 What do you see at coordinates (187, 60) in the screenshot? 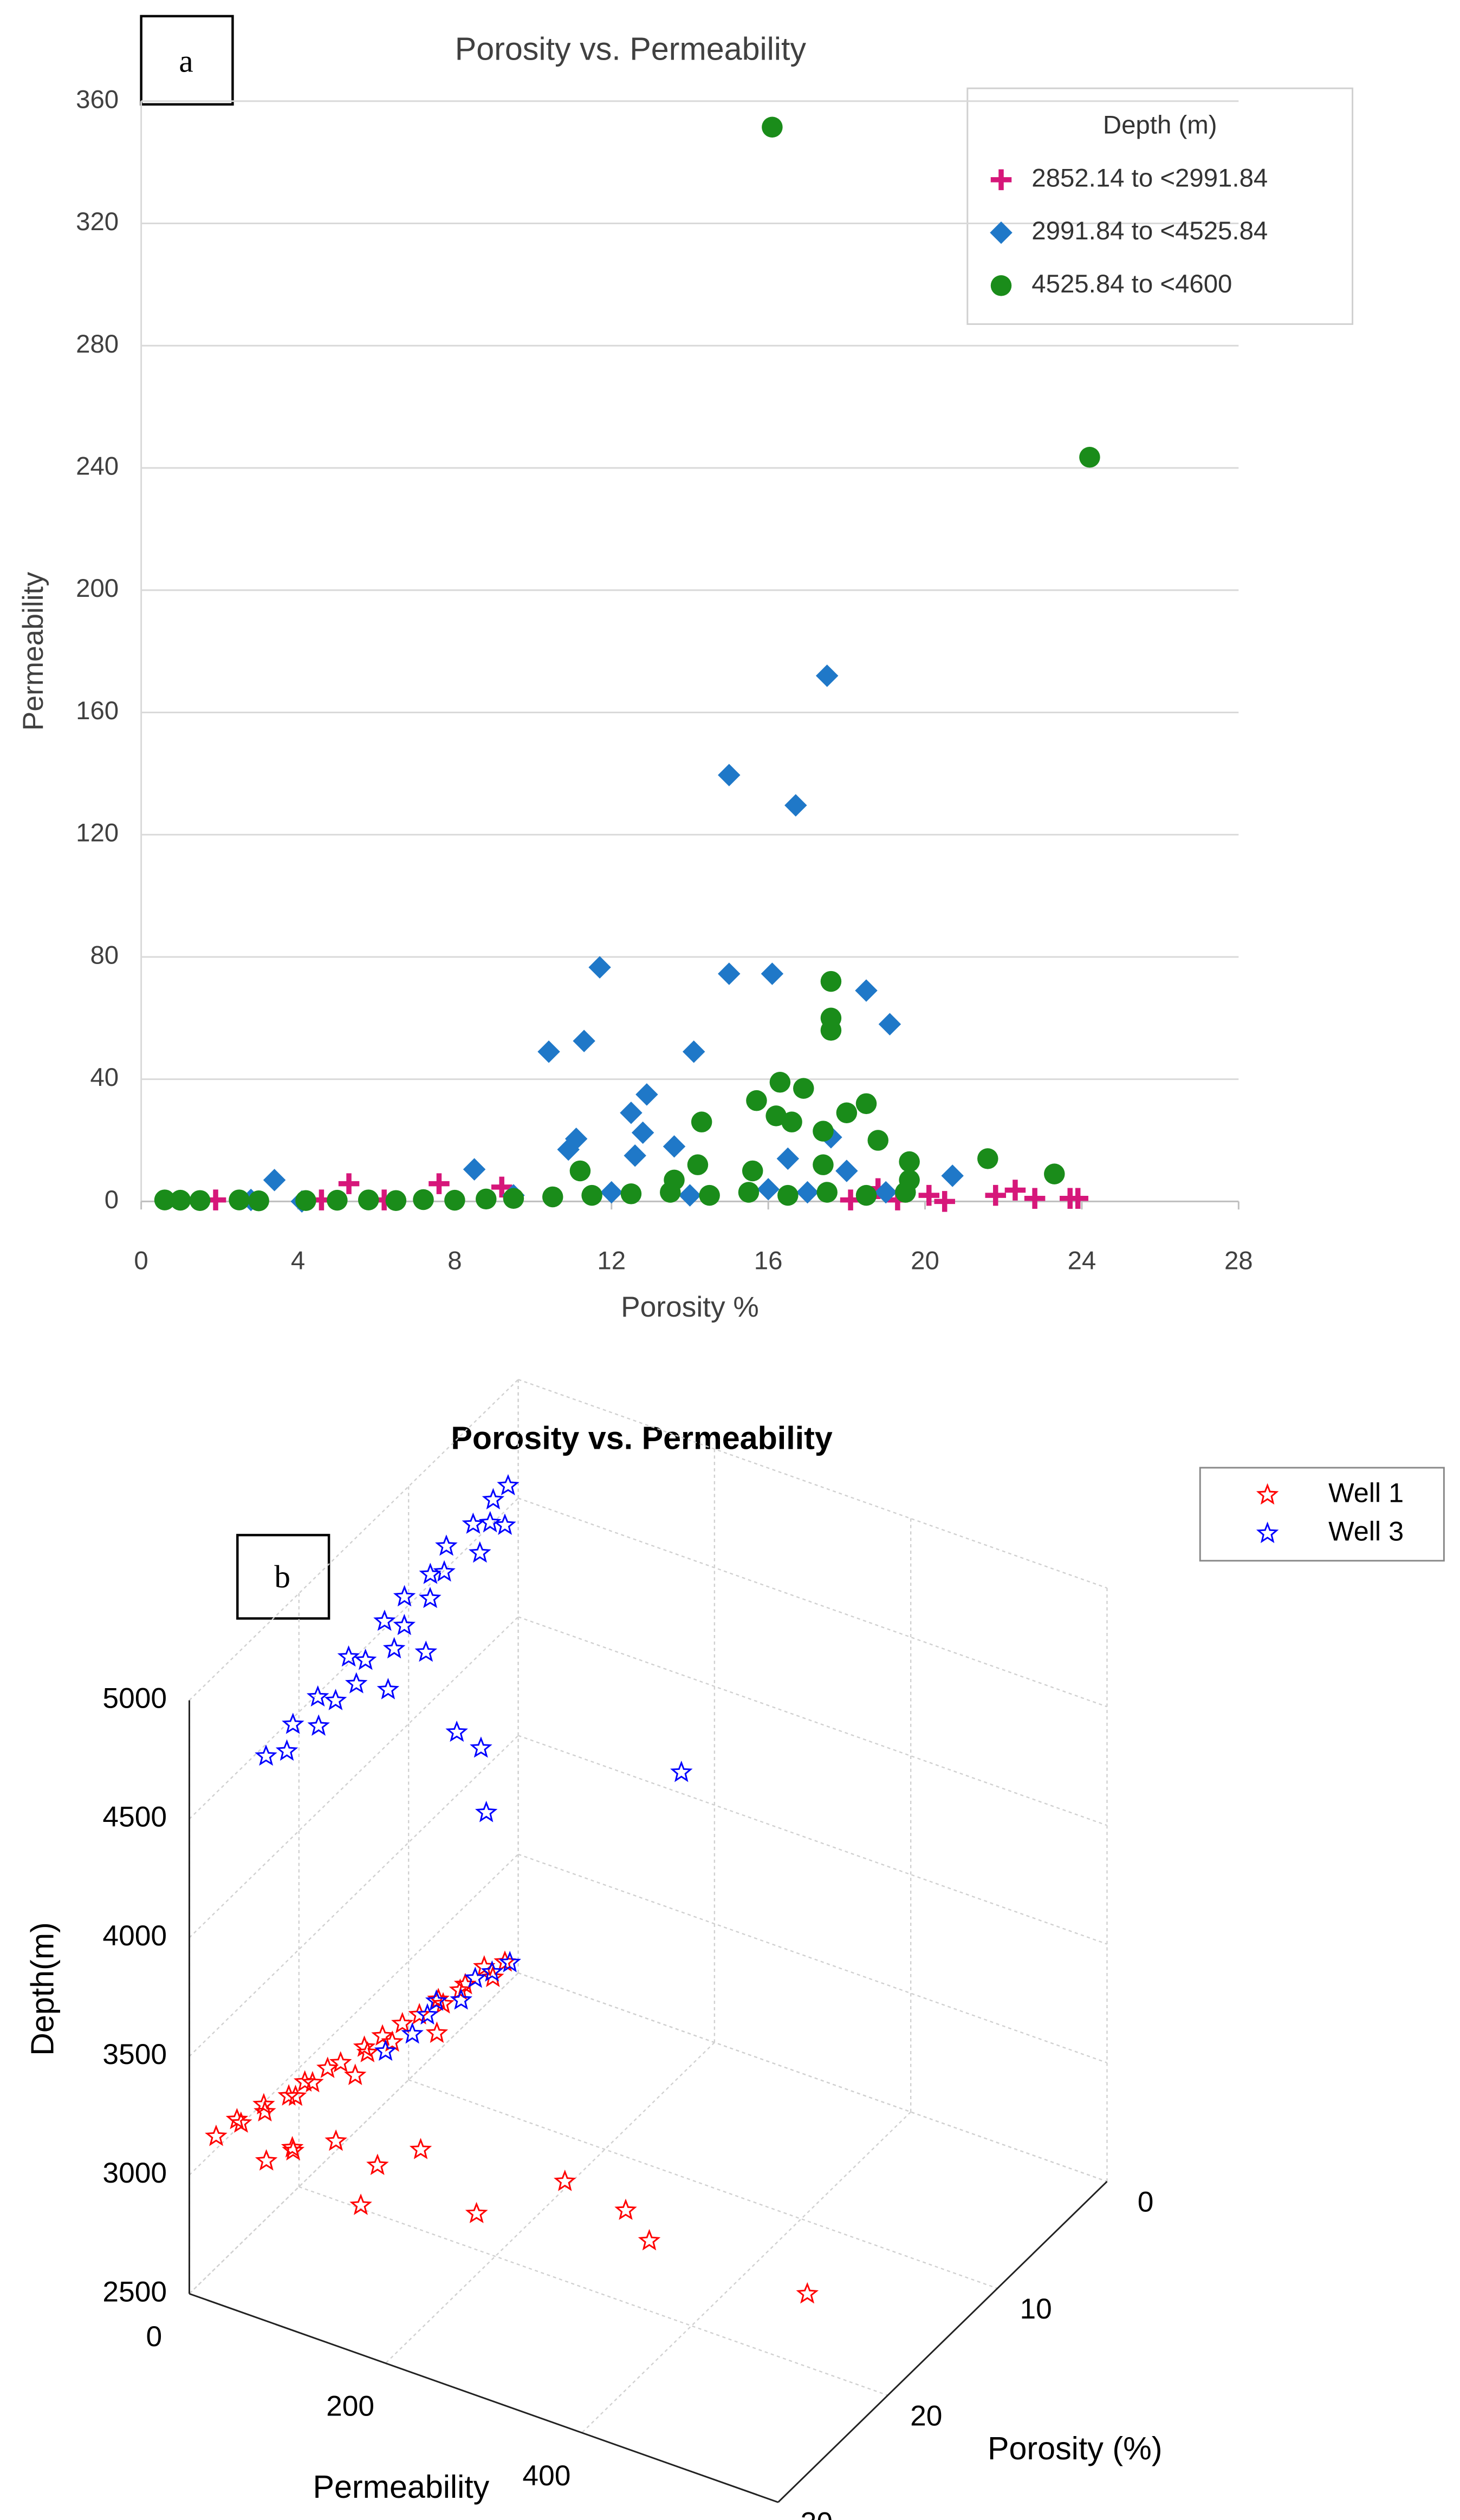
I see `panel-label-box` at bounding box center [187, 60].